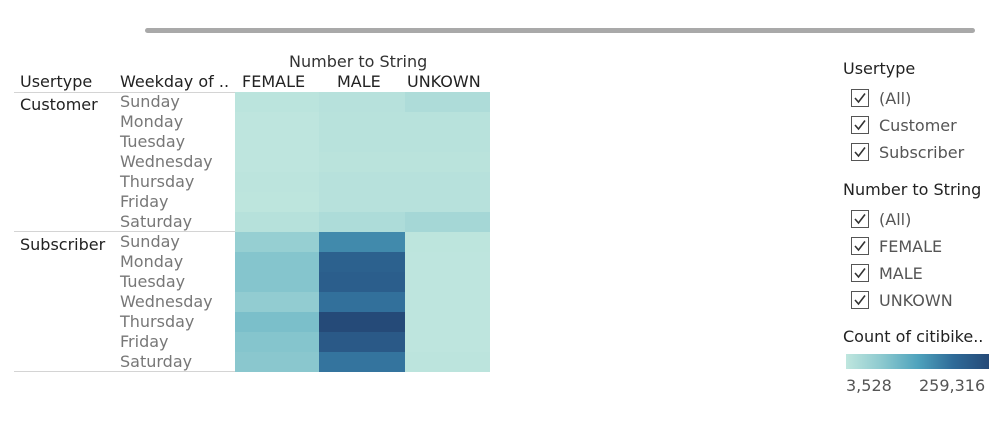  I want to click on filter-option-customer: Customer, so click(904, 125).